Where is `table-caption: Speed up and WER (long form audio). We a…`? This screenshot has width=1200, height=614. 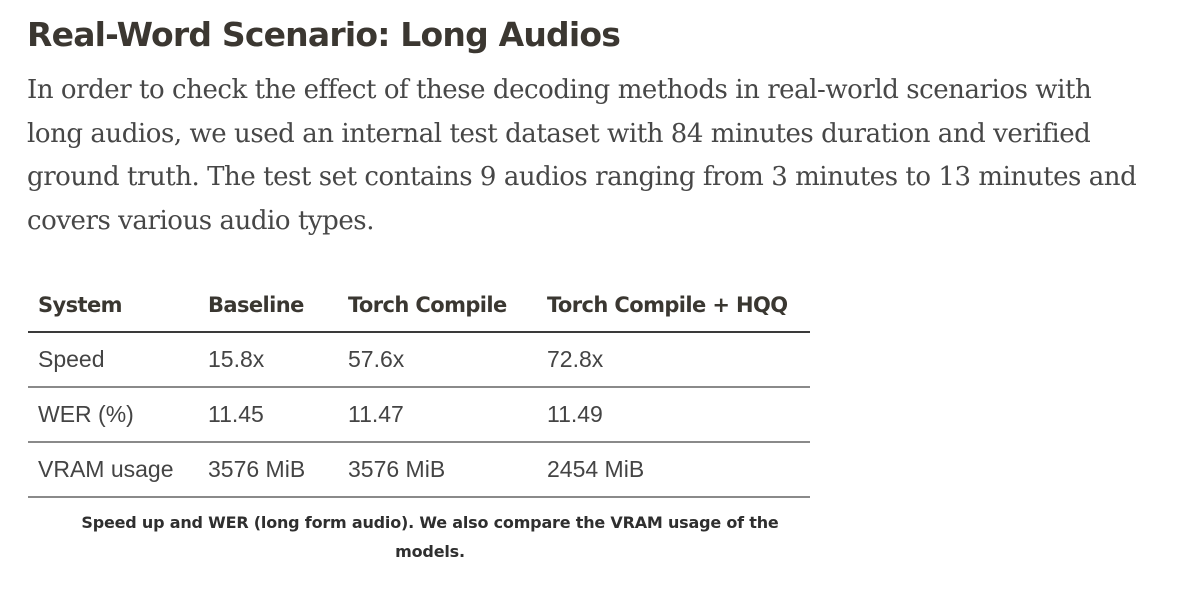
table-caption: Speed up and WER (long form audio). We a… is located at coordinates (430, 537).